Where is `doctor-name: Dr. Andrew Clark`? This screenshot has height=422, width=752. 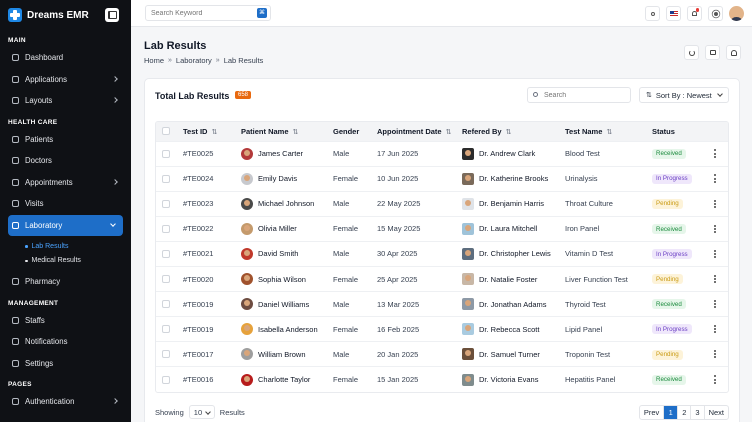
doctor-name: Dr. Andrew Clark is located at coordinates (507, 154).